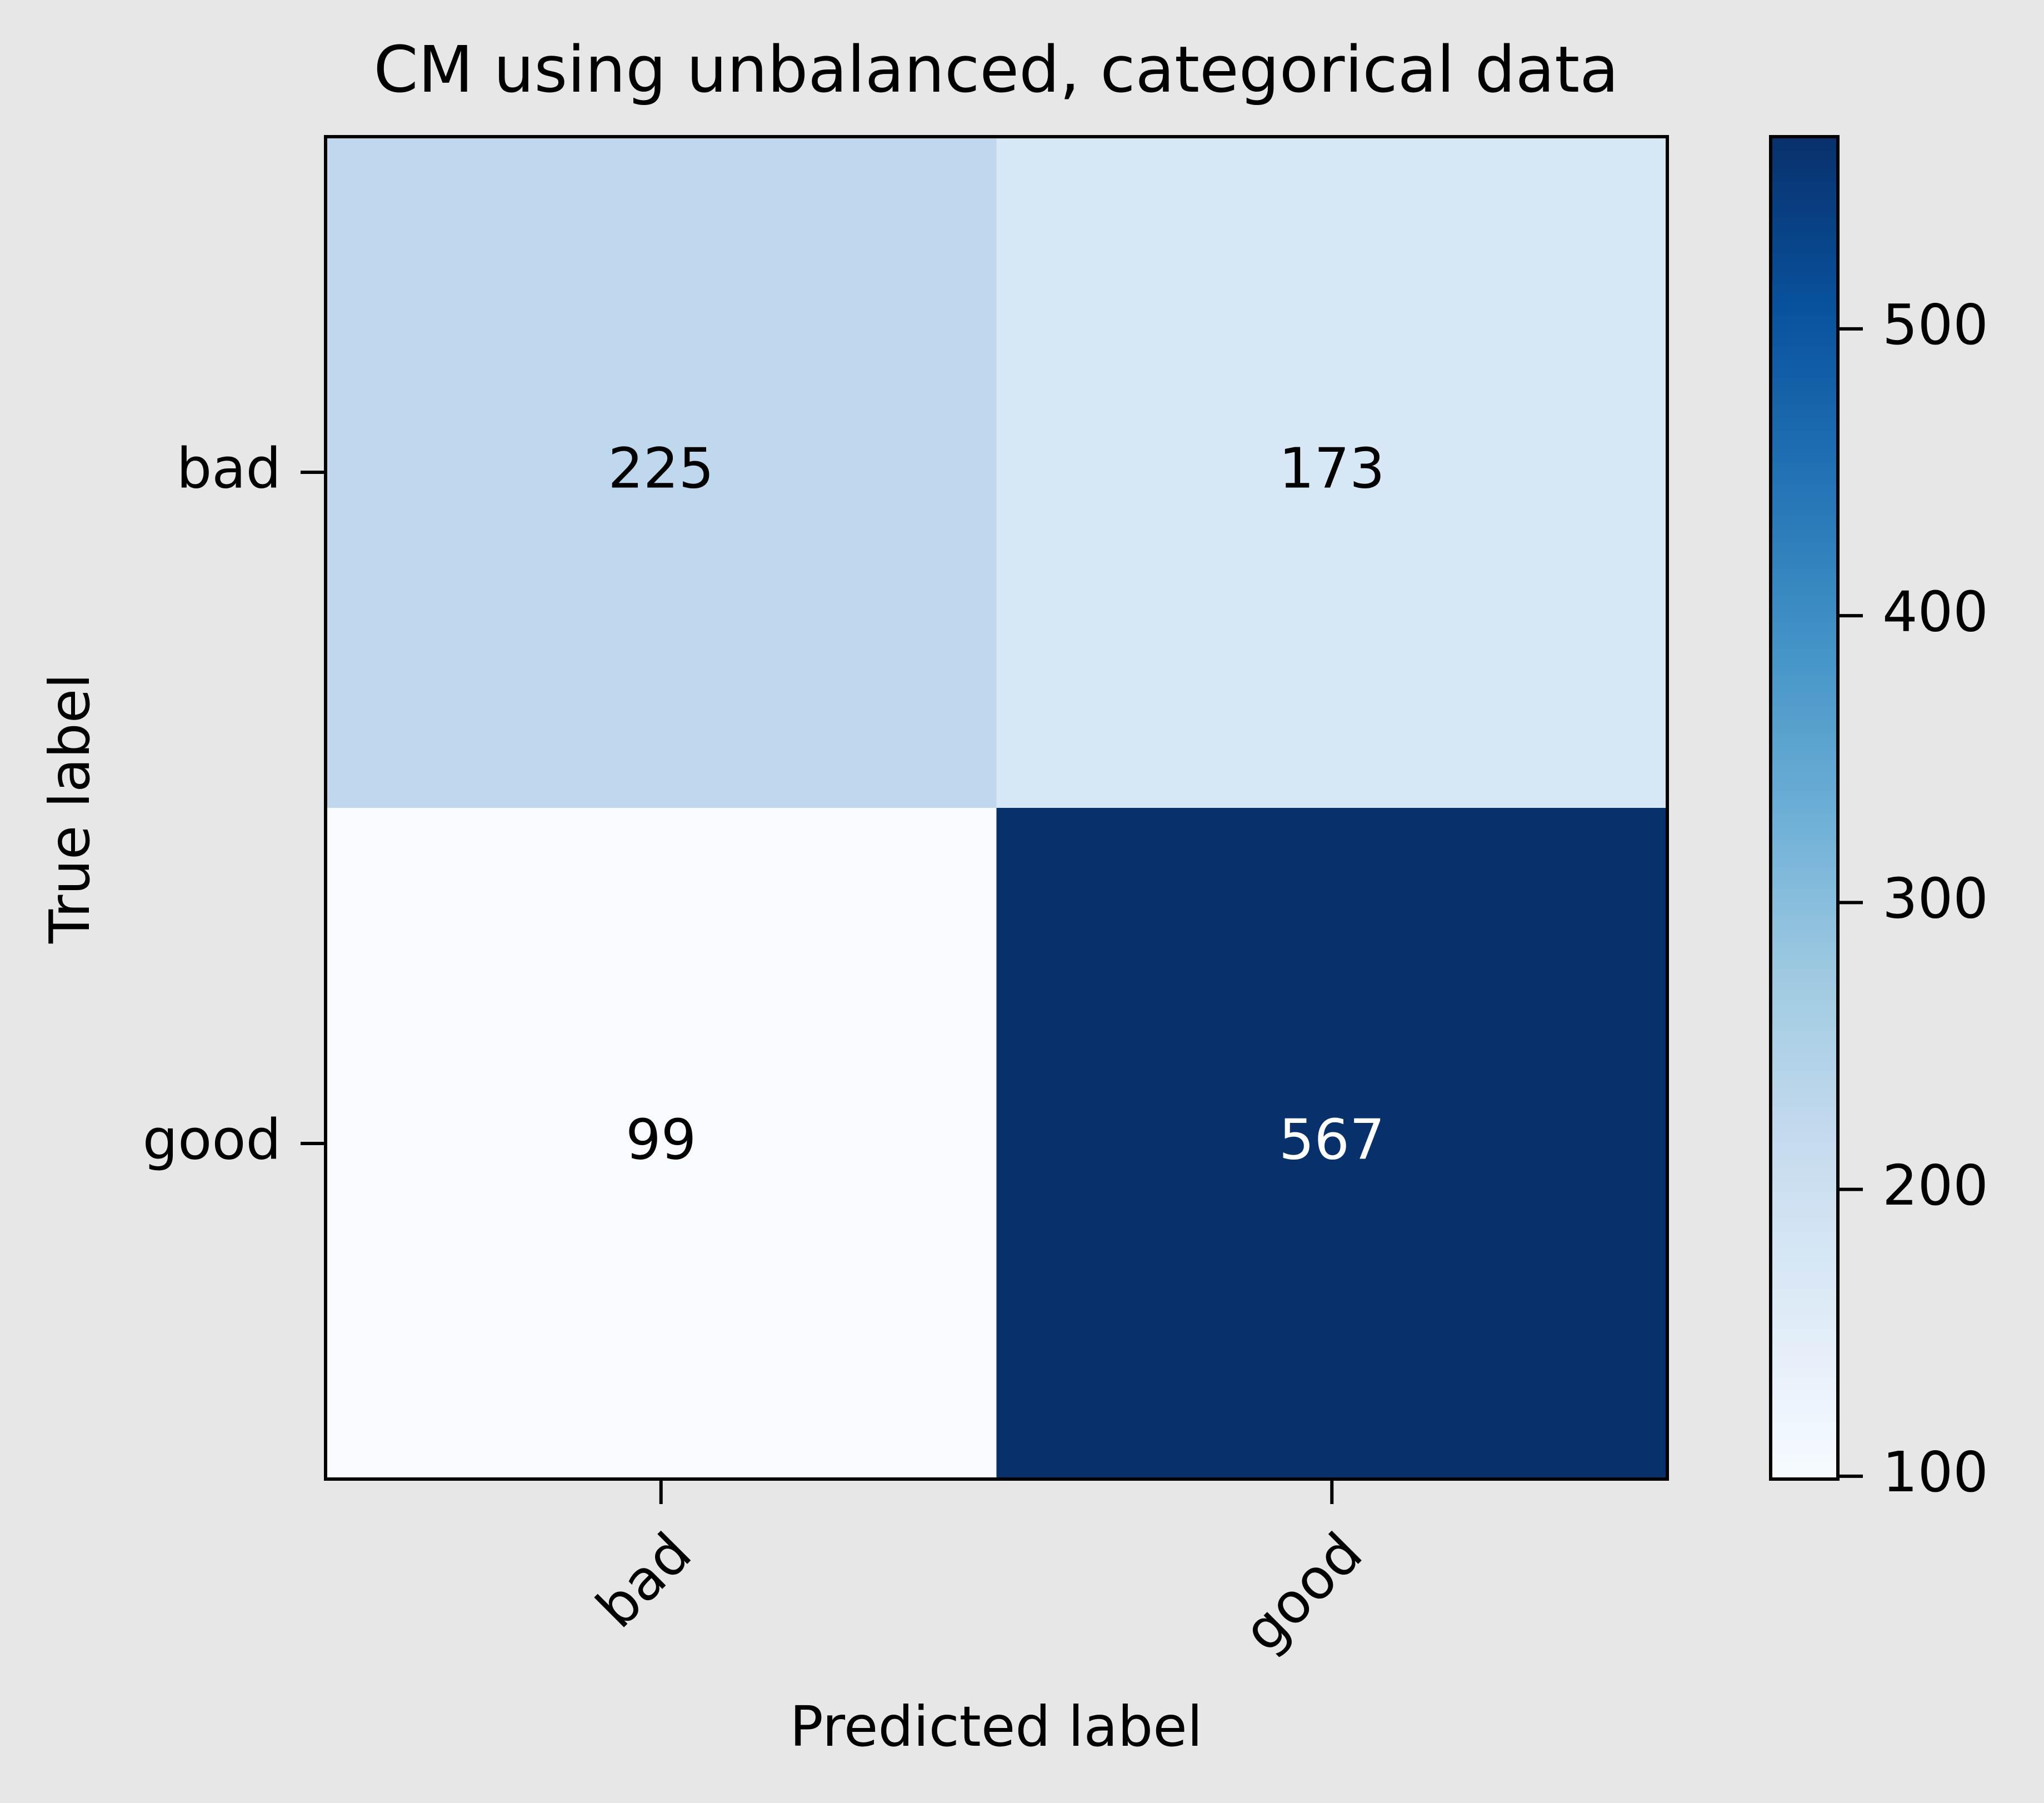  What do you see at coordinates (995, 1726) in the screenshot?
I see `x-axis-label: Predicted label` at bounding box center [995, 1726].